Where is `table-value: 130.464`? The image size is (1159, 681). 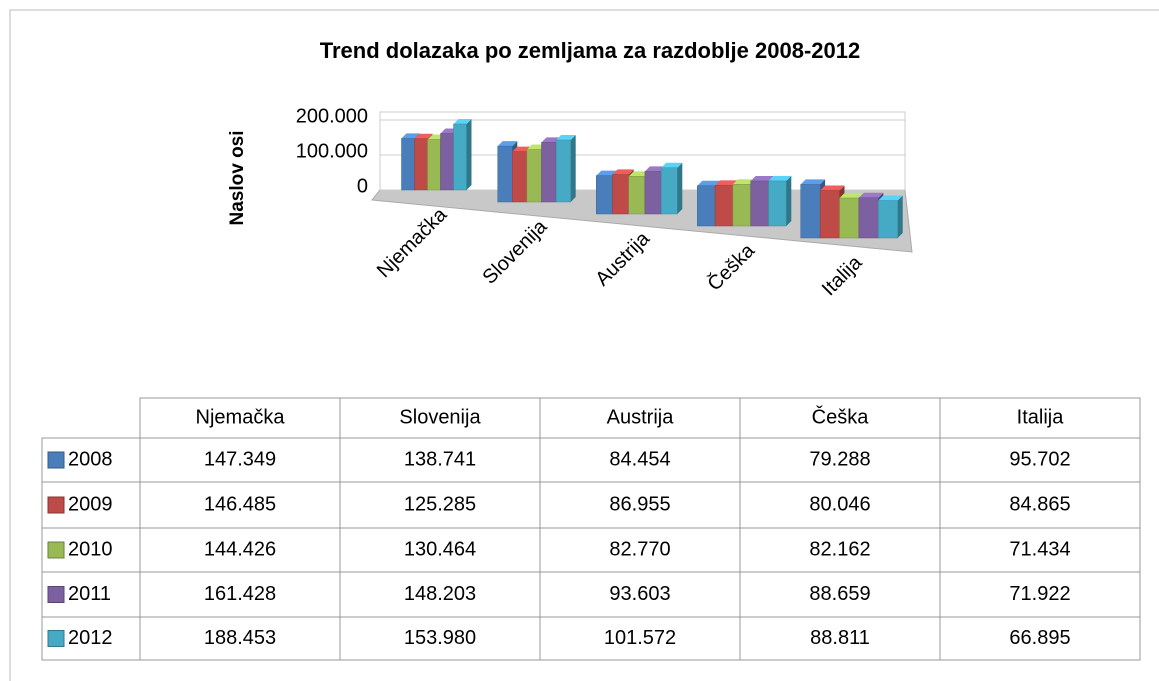 table-value: 130.464 is located at coordinates (440, 549).